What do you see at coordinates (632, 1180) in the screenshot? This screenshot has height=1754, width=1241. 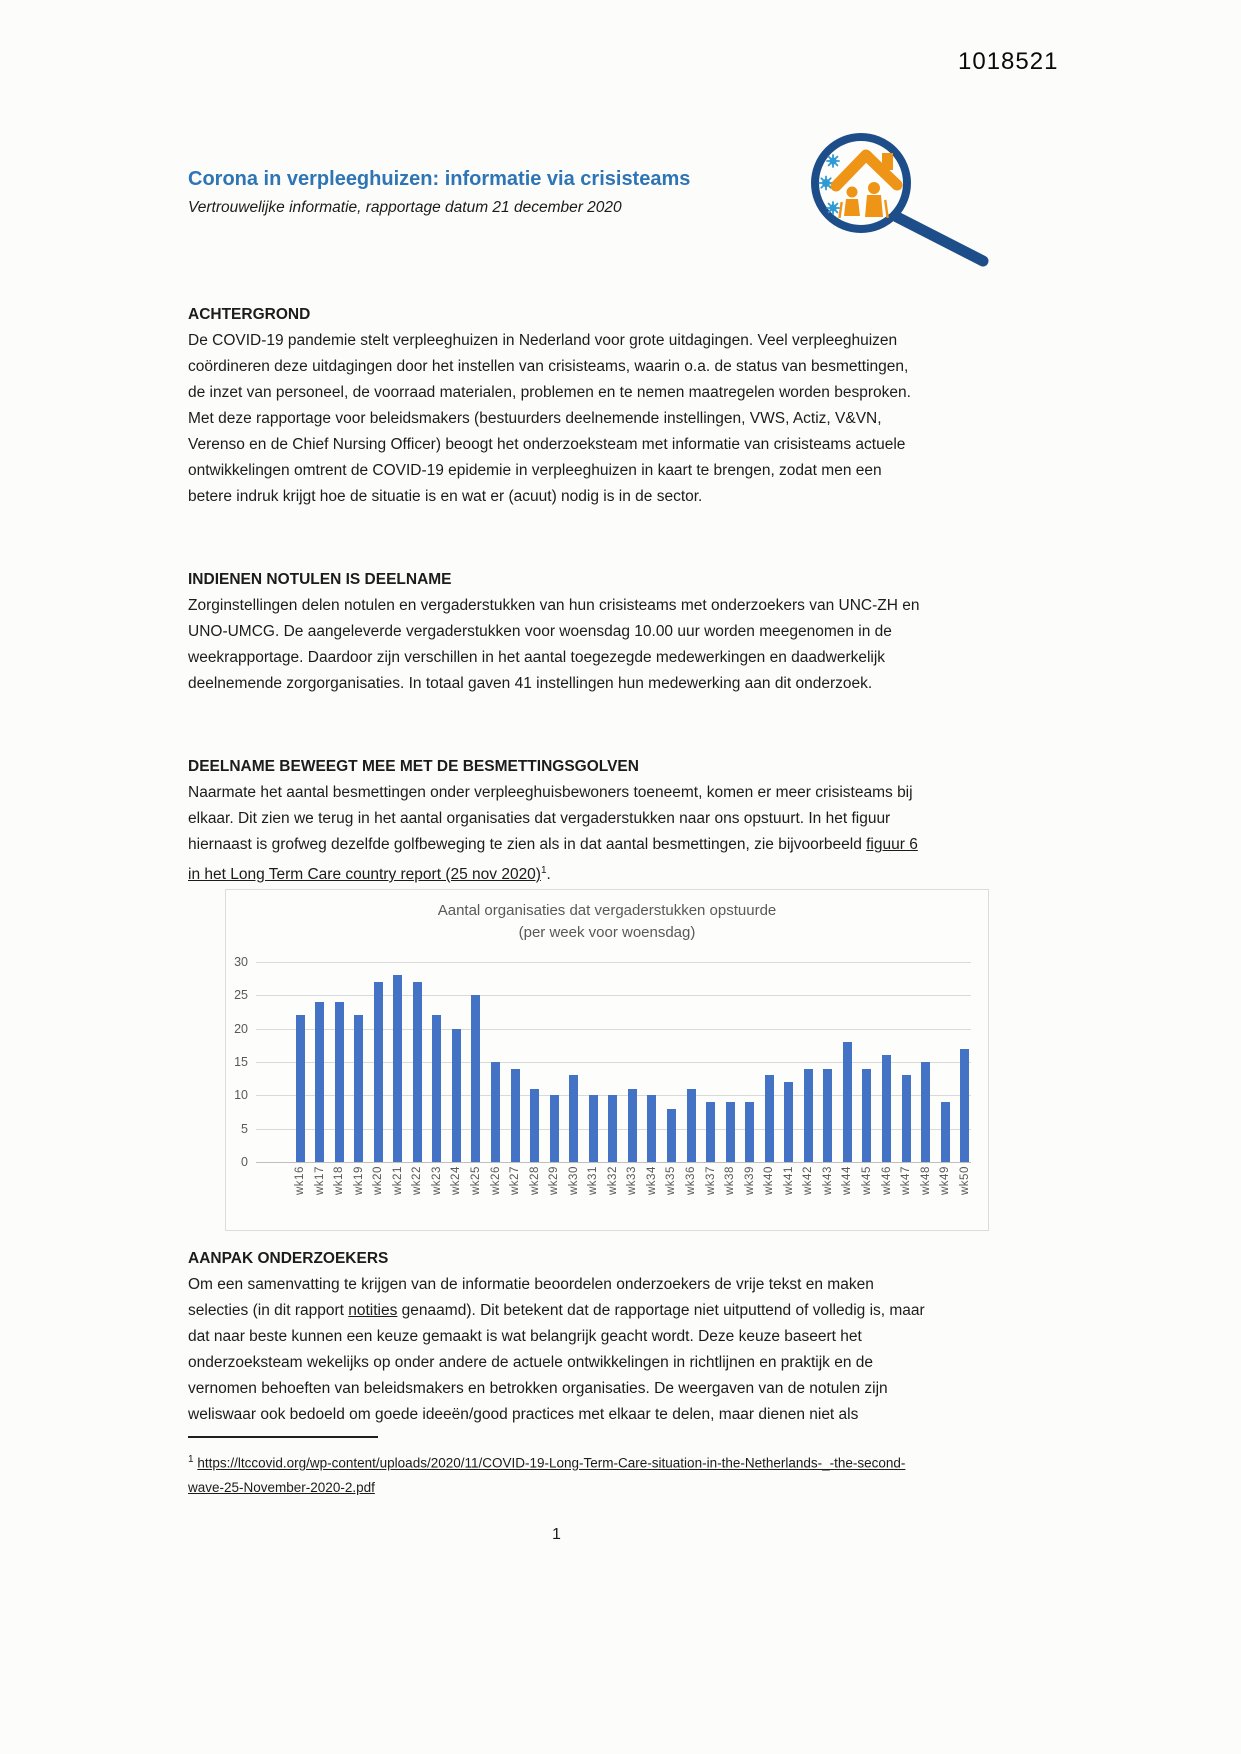 I see `x-axis-tick-label: wk33` at bounding box center [632, 1180].